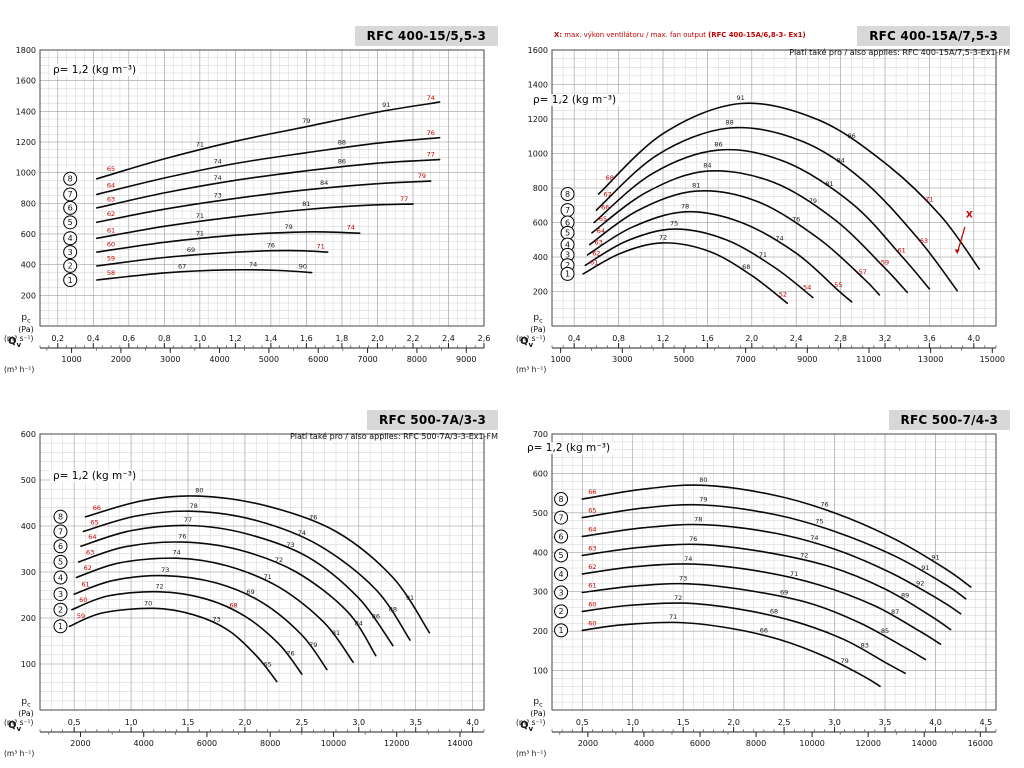 The image size is (1024, 768). Describe the element at coordinates (867, 743) in the screenshot. I see `svg-text: 12000` at that location.